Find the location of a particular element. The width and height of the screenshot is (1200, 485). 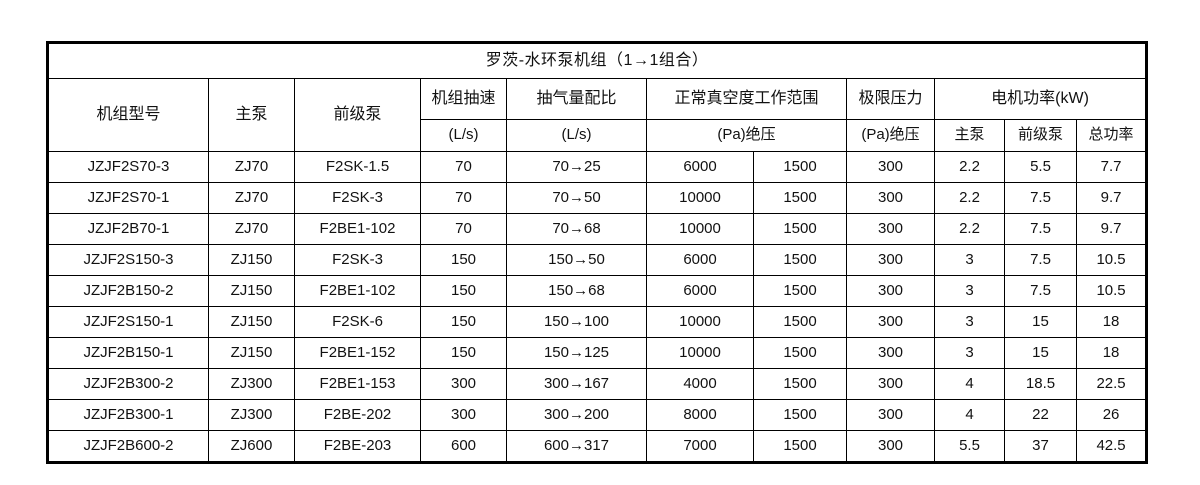

table-title: 罗茨-水环泵机组（1→1组合） is located at coordinates (597, 61).